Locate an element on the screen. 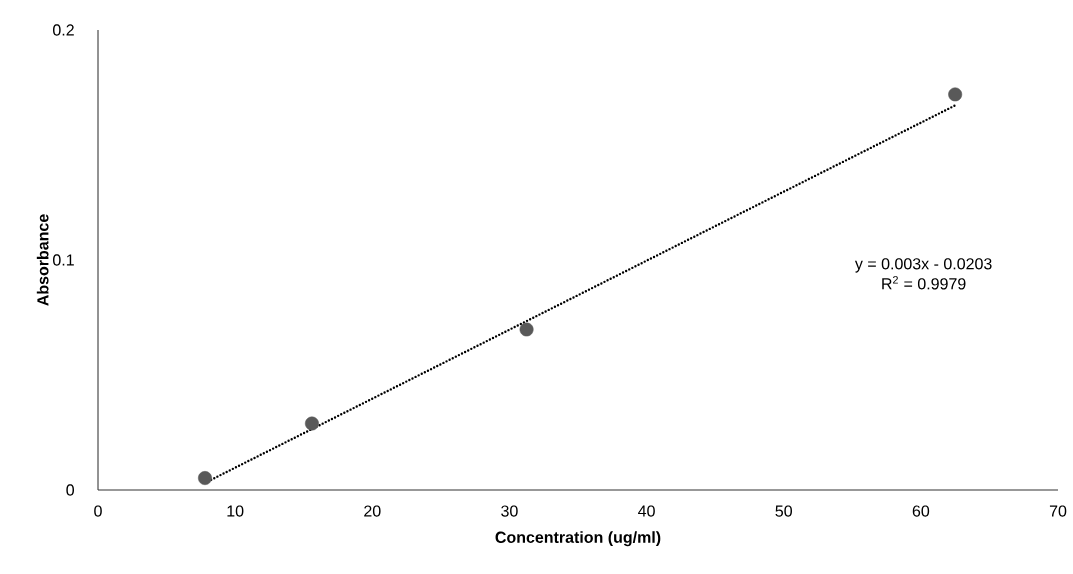 This screenshot has width=1073, height=574. x-tick-label: 60 is located at coordinates (921, 511).